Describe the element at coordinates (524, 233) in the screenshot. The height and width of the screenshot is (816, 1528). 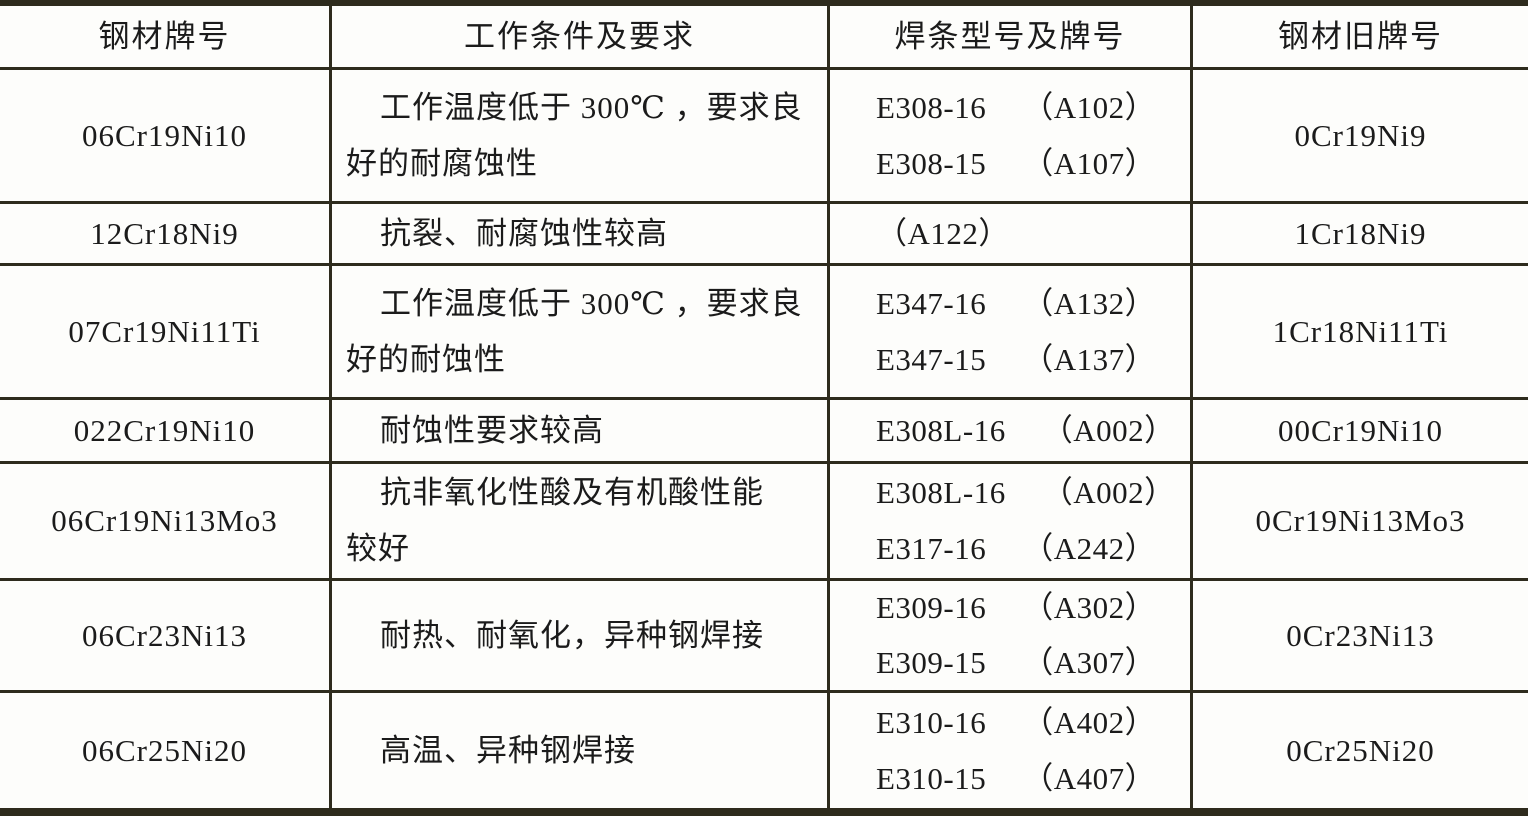
I see `condition-line: 抗裂、耐腐蚀性较高` at that location.